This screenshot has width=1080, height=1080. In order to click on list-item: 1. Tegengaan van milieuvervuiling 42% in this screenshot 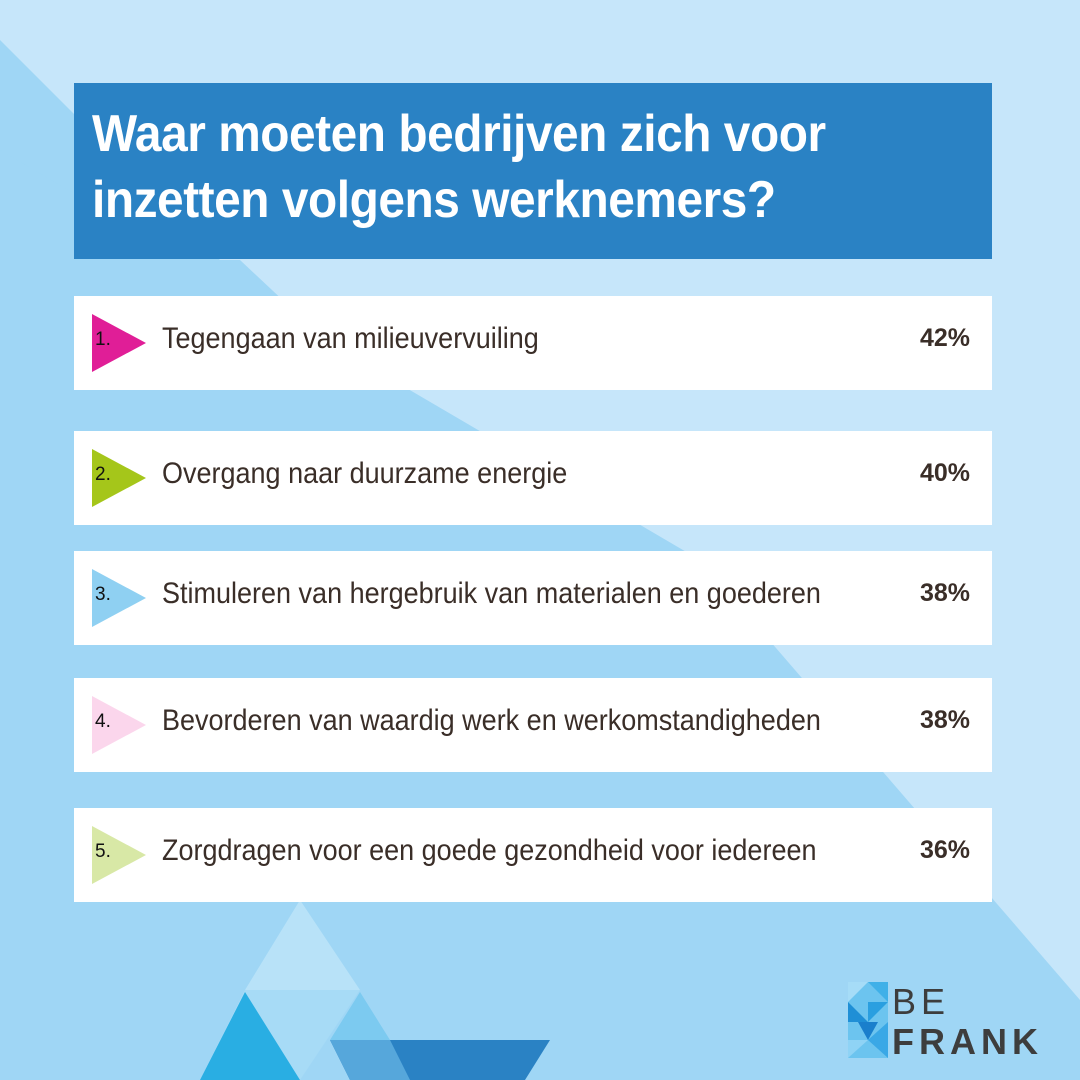, I will do `click(533, 343)`.